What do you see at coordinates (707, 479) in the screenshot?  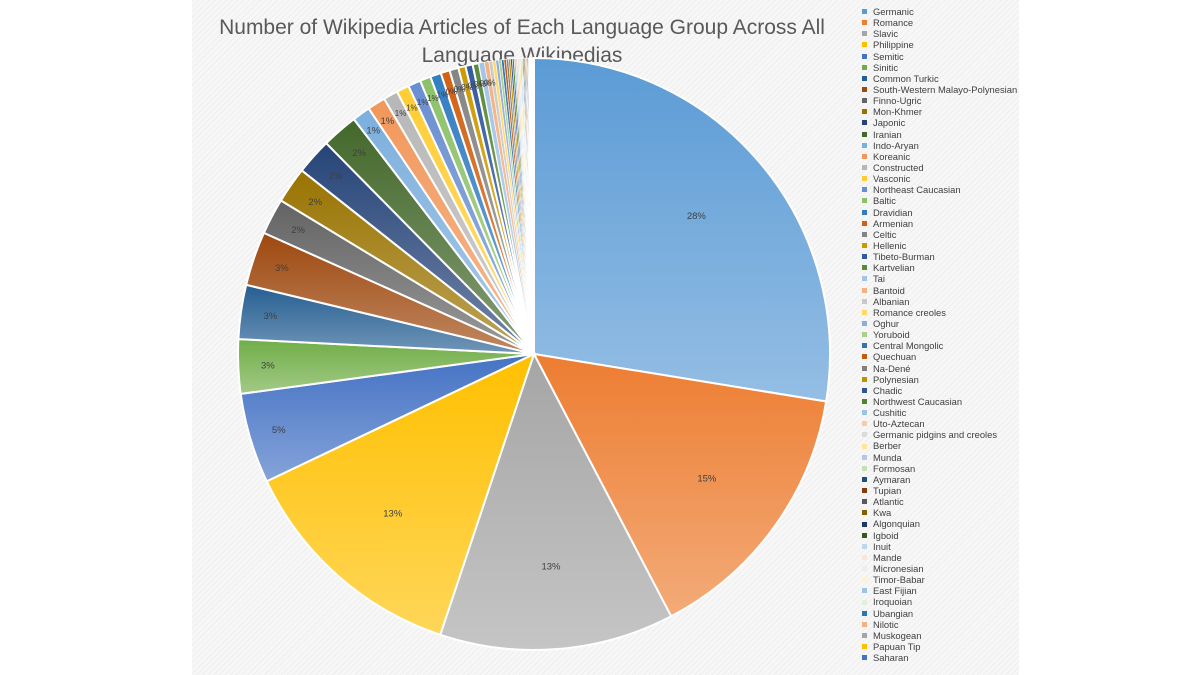 I see `data-label-romance: 15%` at bounding box center [707, 479].